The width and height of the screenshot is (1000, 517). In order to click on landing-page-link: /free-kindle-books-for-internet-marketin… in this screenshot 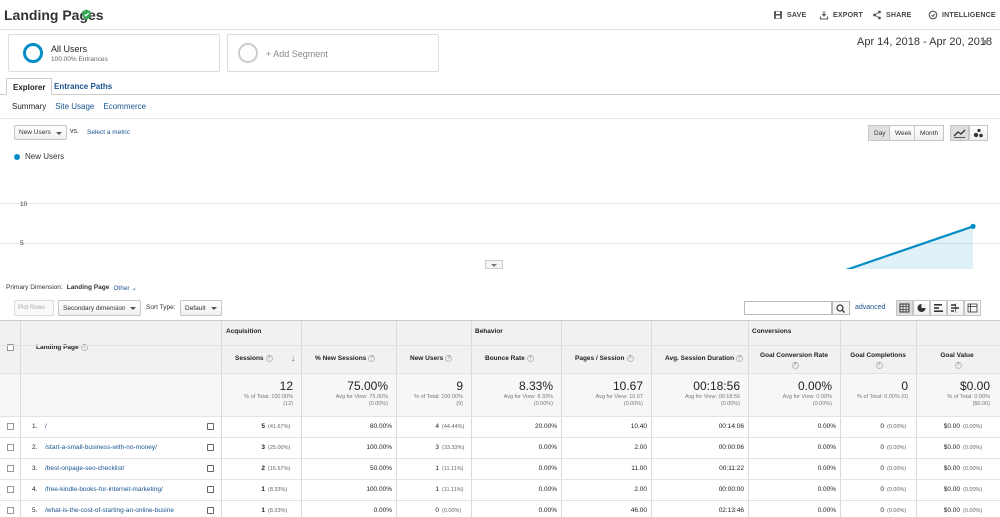, I will do `click(104, 489)`.